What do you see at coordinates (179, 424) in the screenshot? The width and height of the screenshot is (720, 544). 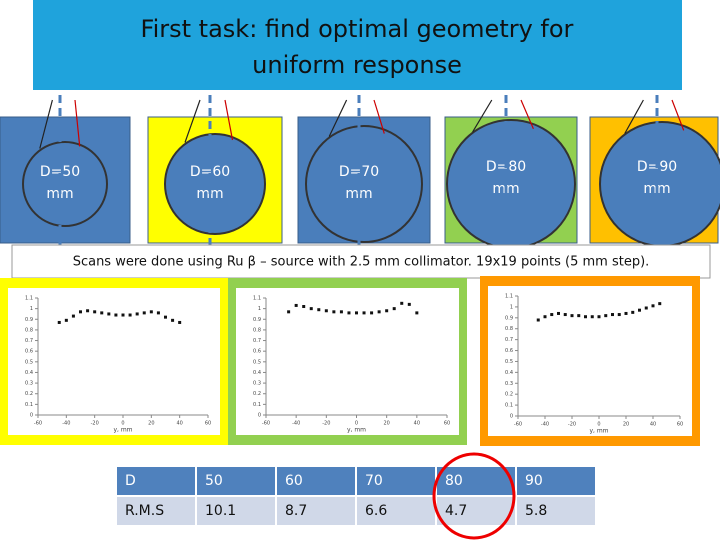 I see `x-tick-label: 40` at bounding box center [179, 424].